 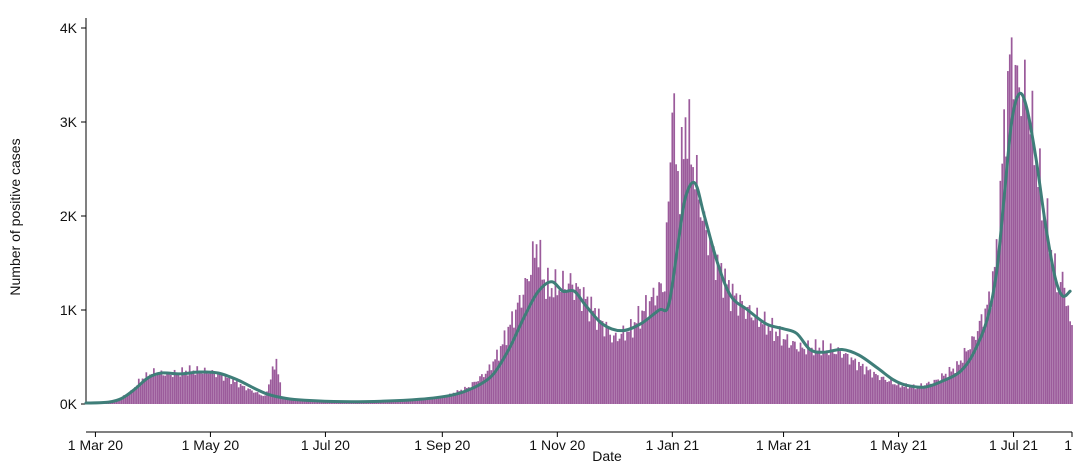 I want to click on x-tick-label: 1 Jan 21, so click(x=672, y=445).